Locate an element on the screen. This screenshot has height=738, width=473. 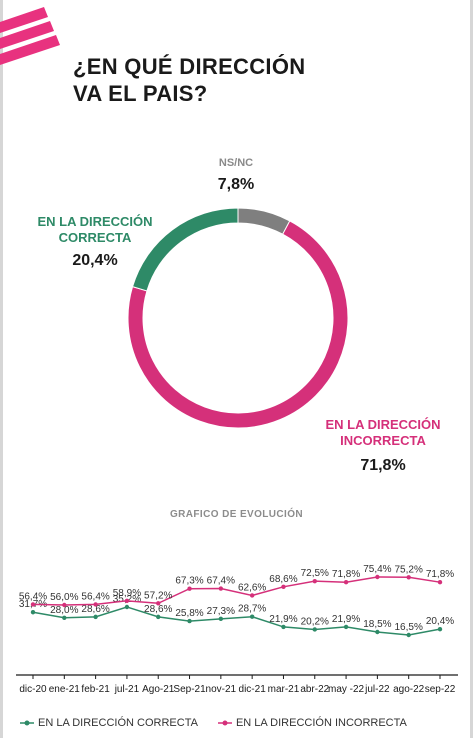
x-tick-label: dic-20 is located at coordinates (33, 689).